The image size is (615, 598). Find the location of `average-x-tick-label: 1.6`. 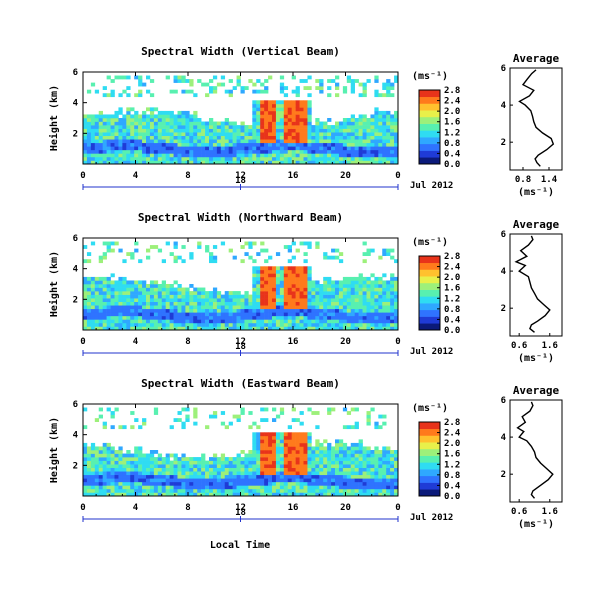

average-x-tick-label: 1.6 is located at coordinates (550, 512).